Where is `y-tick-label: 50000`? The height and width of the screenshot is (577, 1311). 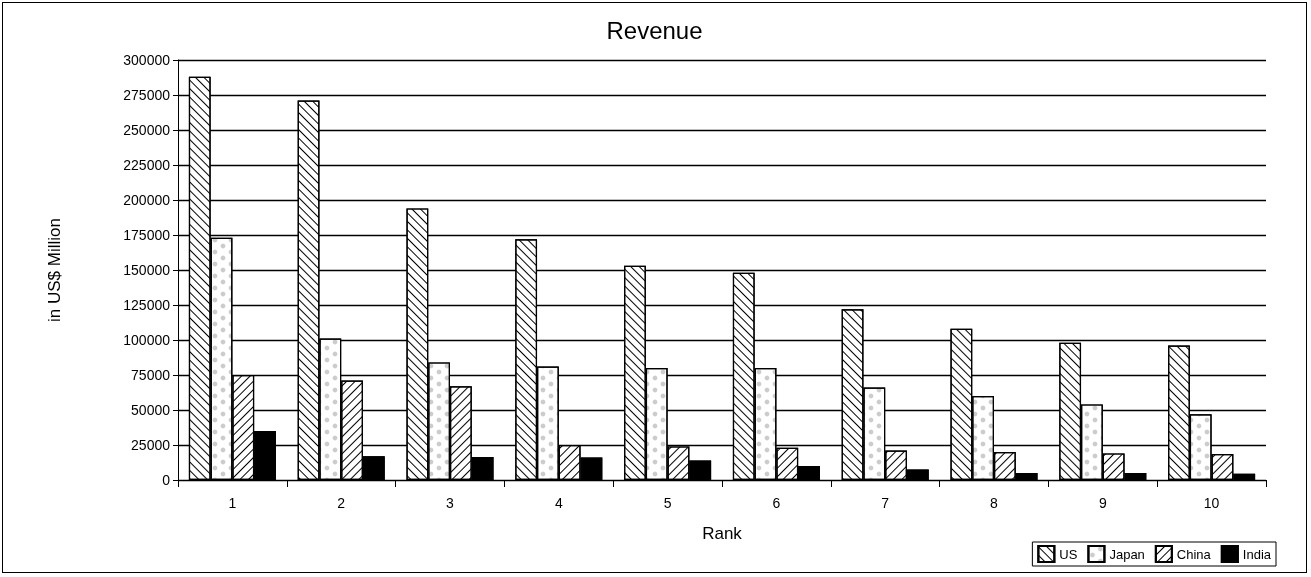
y-tick-label: 50000 is located at coordinates (151, 410).